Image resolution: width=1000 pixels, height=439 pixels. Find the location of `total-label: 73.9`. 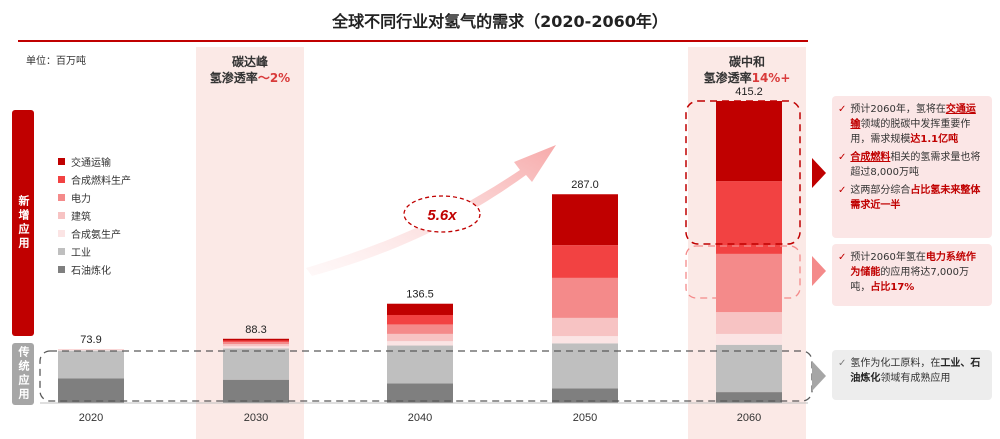

total-label: 73.9 is located at coordinates (90, 340).